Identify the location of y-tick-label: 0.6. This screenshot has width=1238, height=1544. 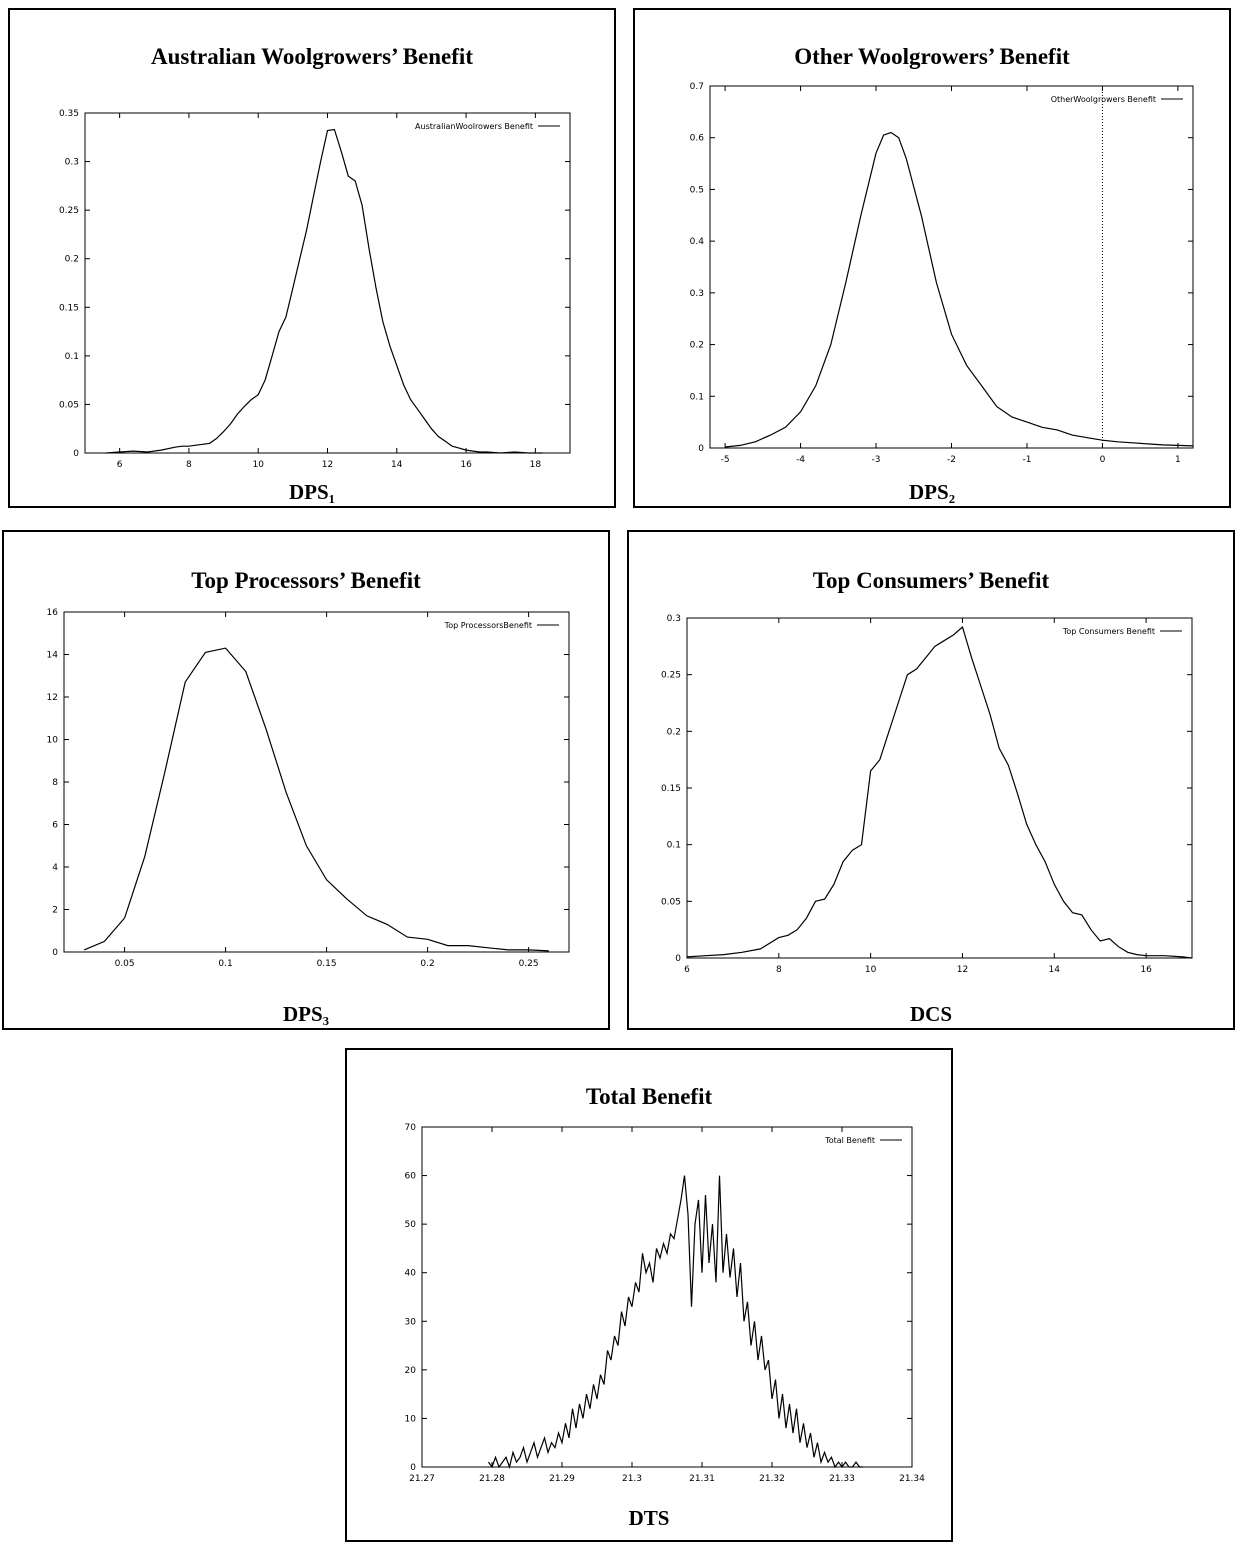
(697, 139).